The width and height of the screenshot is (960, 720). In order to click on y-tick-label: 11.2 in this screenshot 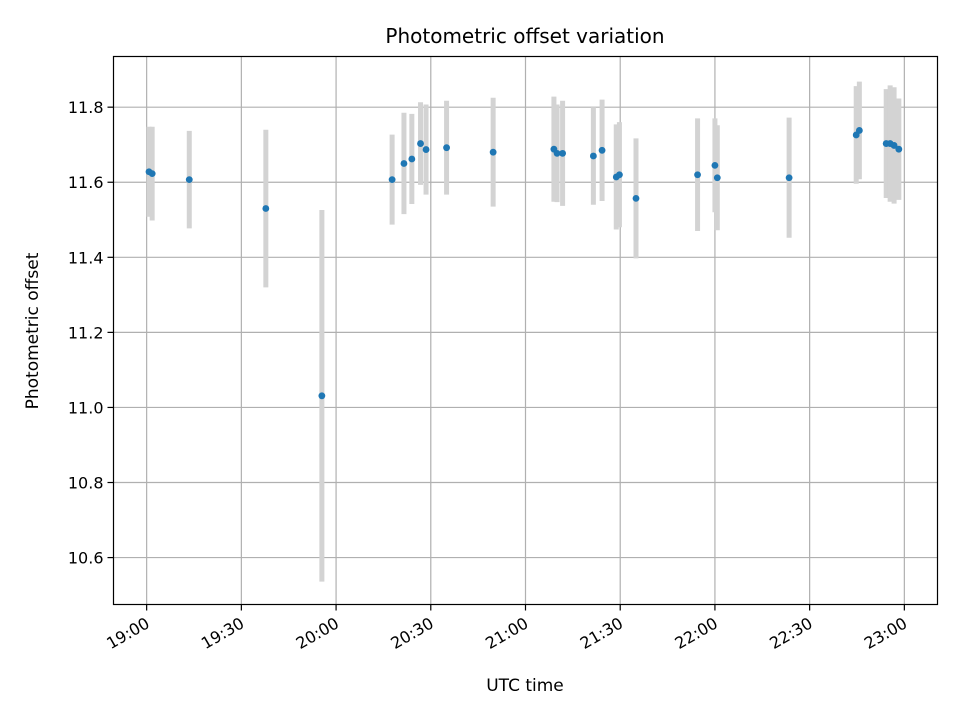, I will do `click(86, 332)`.